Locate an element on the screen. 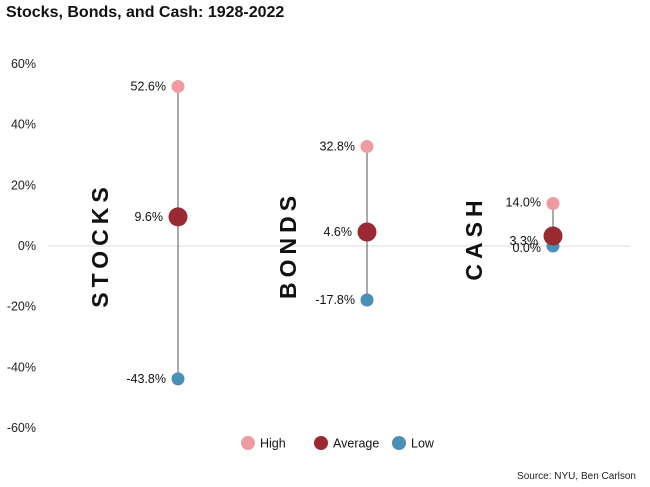  low-label-bonds: -17.8% is located at coordinates (335, 300).